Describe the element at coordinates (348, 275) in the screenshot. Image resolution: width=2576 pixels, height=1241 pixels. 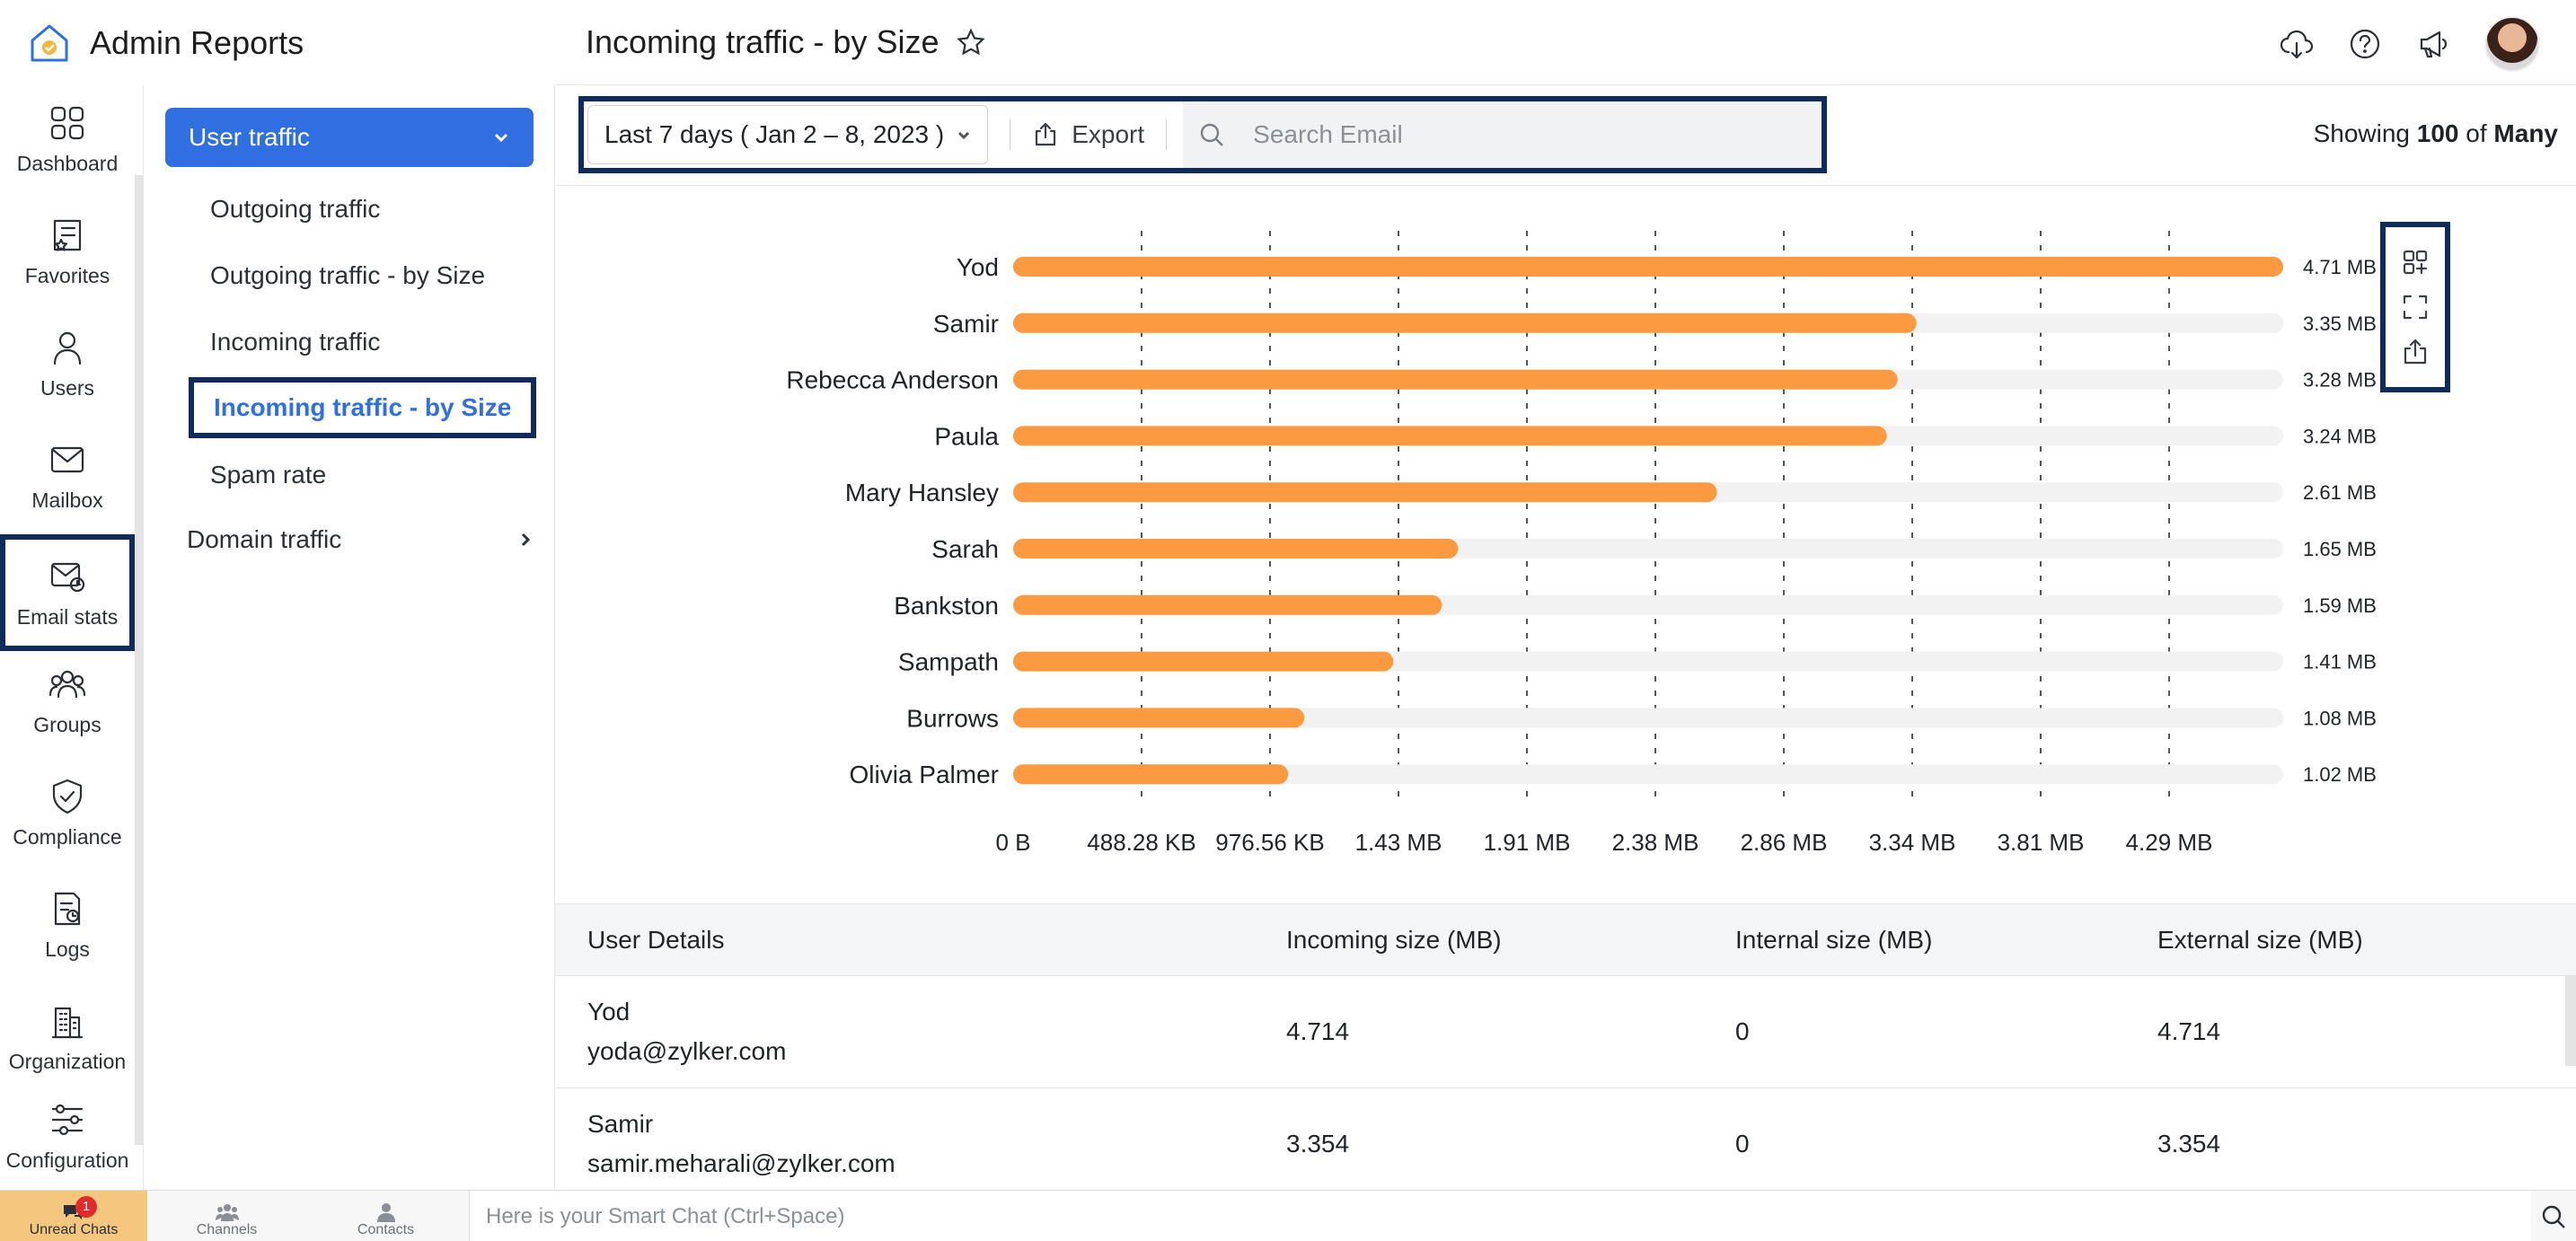
I see `subnav-item-outgoing-traffic-by-size: Outgoing traffic - by Size` at that location.